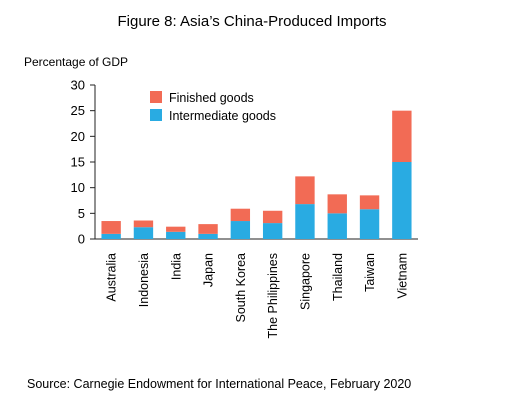 This screenshot has height=408, width=505. I want to click on category-label: Vietnam, so click(402, 276).